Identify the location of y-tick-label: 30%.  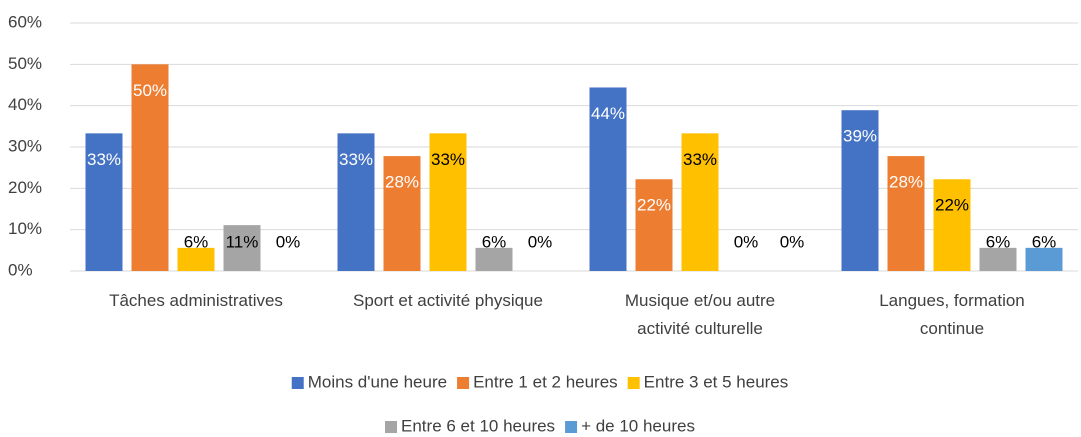
(25, 145).